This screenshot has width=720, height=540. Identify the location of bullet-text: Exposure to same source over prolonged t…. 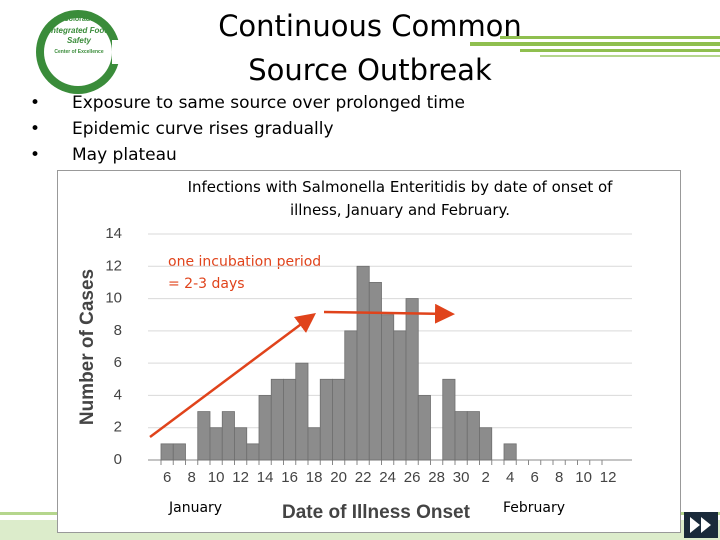
(269, 103).